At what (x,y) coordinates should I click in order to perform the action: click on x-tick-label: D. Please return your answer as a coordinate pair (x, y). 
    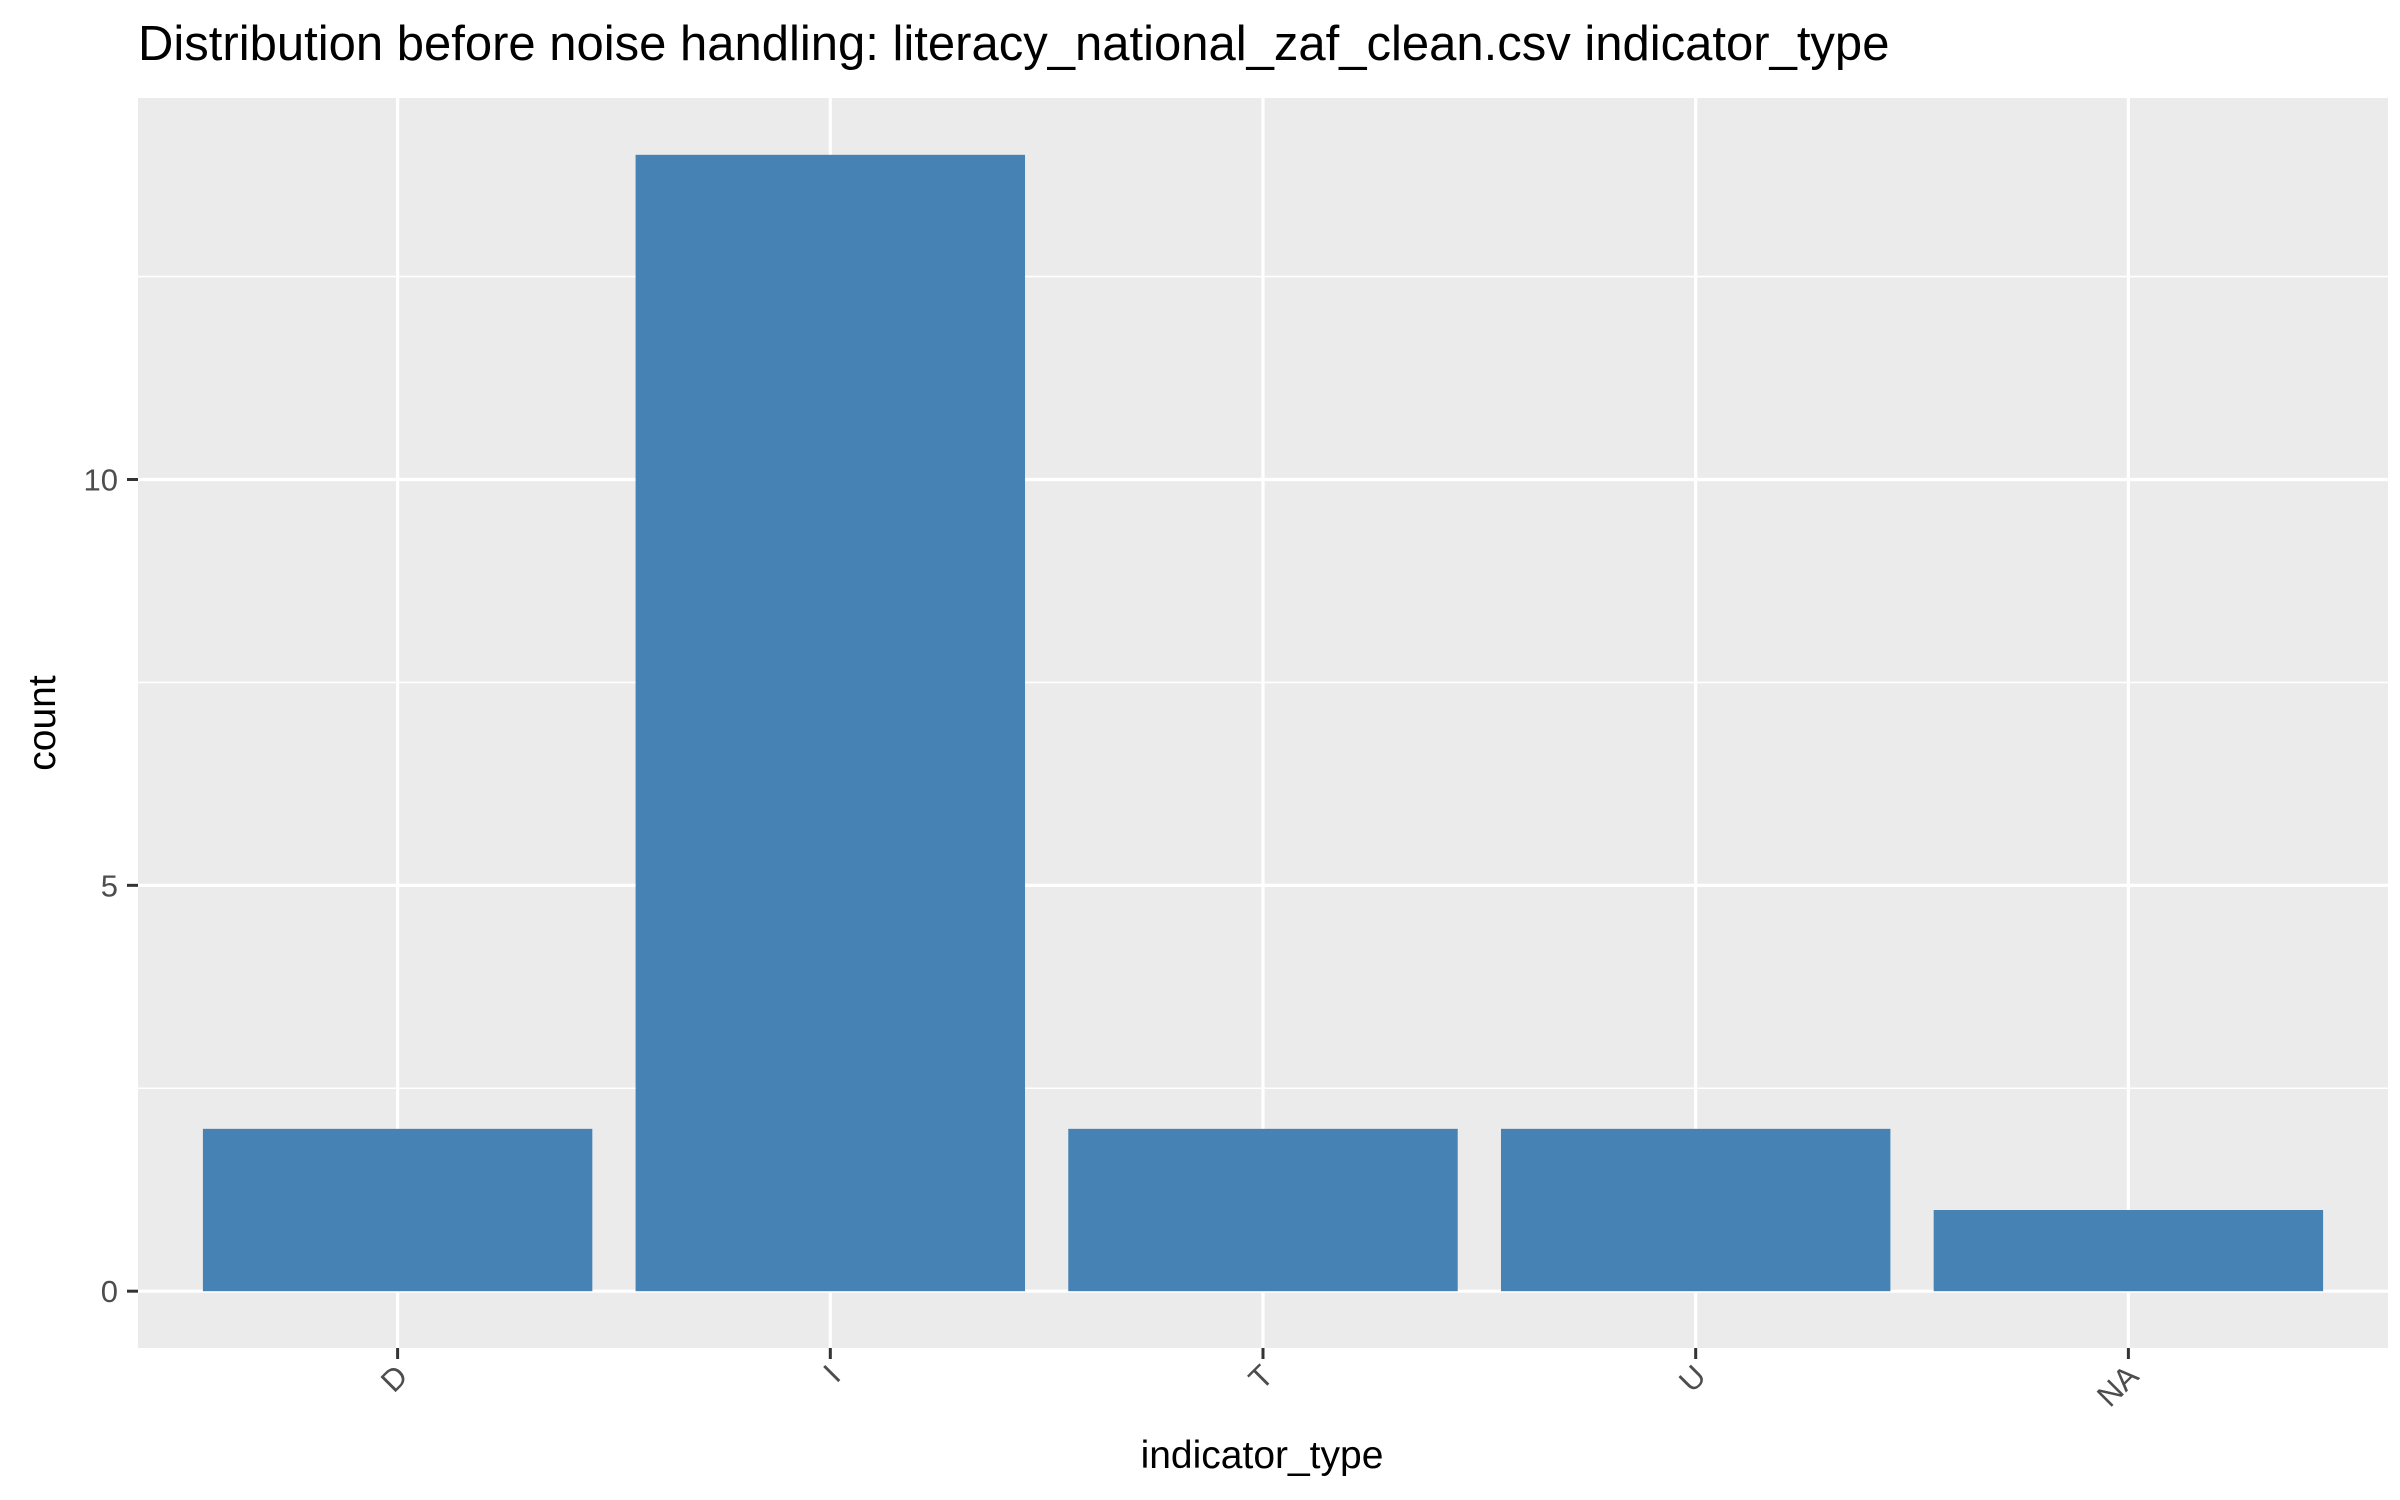
    Looking at the image, I should click on (394, 1378).